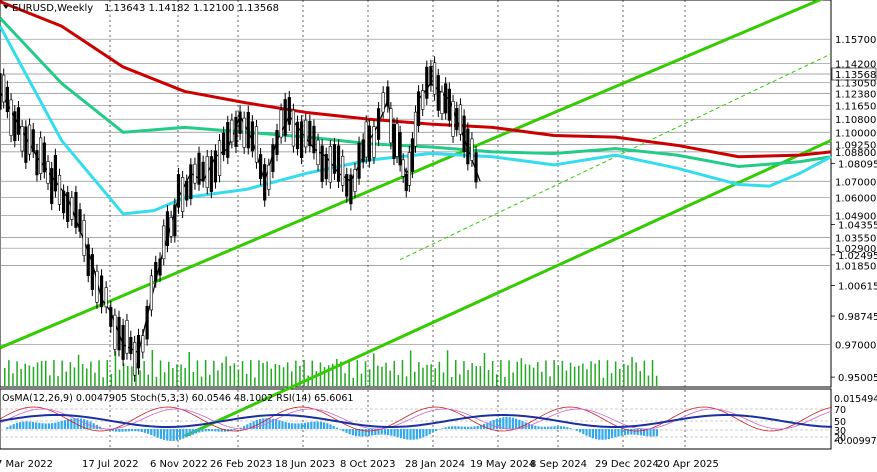 The image size is (877, 472). What do you see at coordinates (6, 7) in the screenshot?
I see `dropdown-triangle-icon` at bounding box center [6, 7].